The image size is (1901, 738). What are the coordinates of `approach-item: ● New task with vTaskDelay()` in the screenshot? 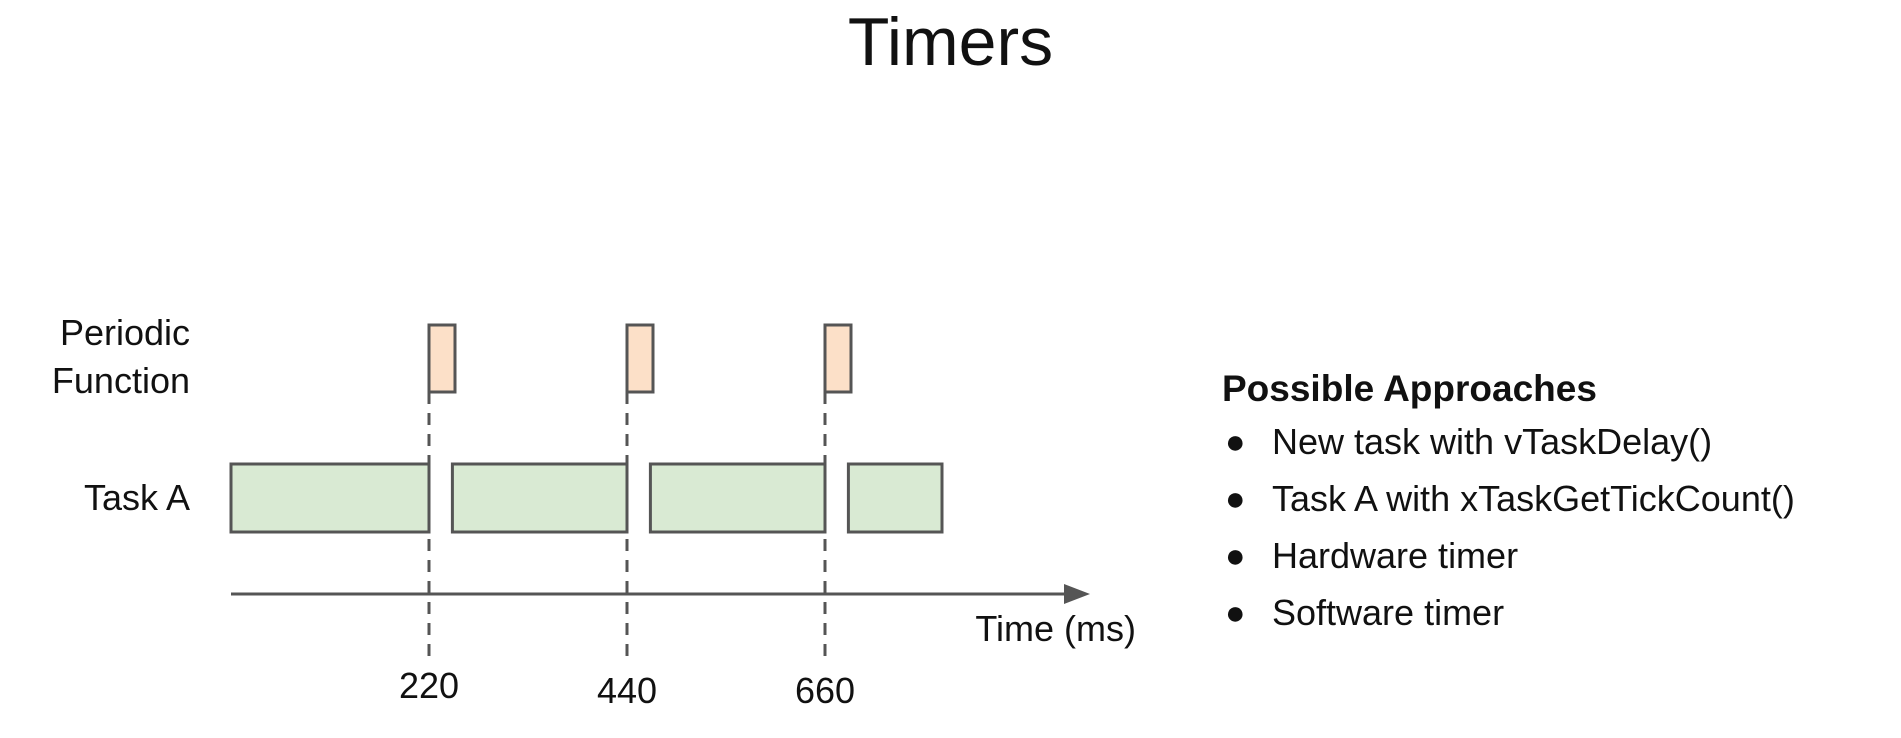 It's located at (1552, 442).